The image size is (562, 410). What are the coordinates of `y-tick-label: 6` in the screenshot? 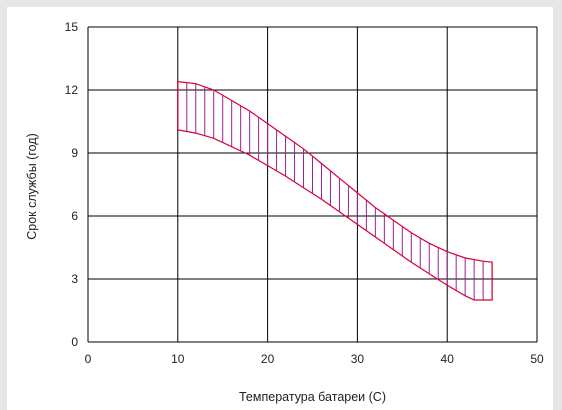 It's located at (74, 216).